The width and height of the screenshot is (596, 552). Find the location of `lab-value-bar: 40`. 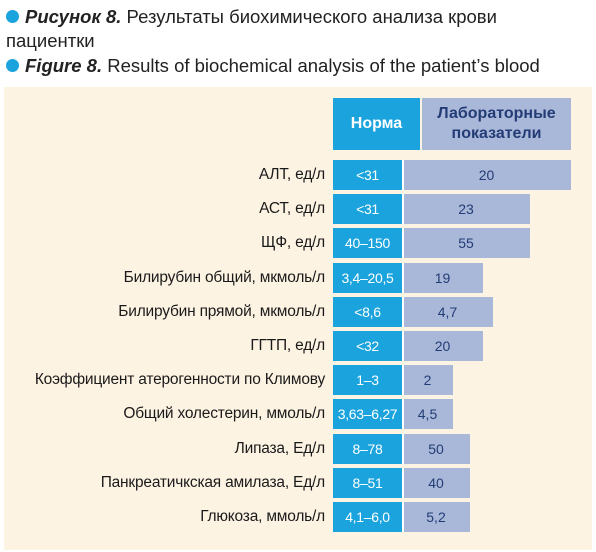

lab-value-bar: 40 is located at coordinates (436, 483).